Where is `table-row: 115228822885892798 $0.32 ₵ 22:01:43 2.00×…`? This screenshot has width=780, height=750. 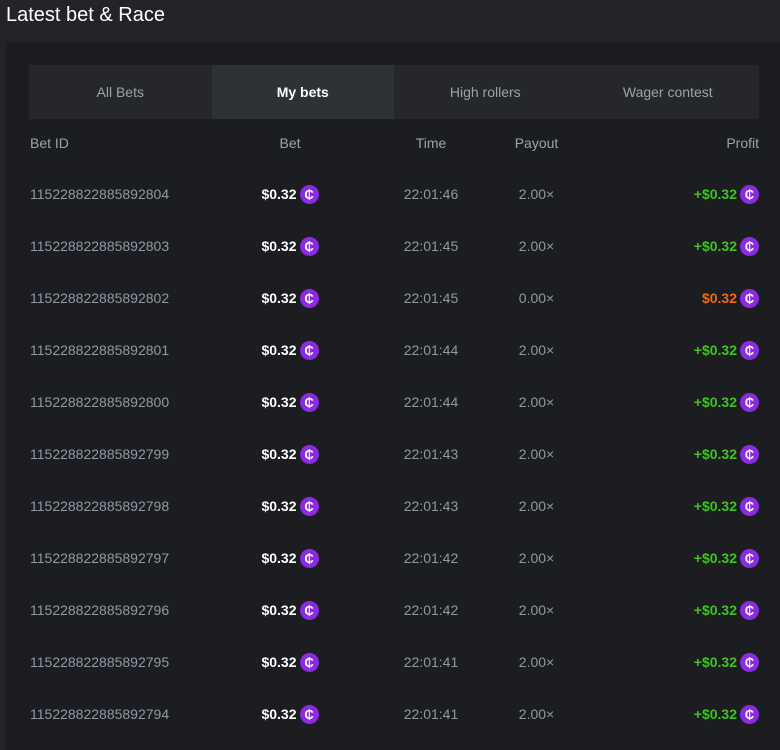
table-row: 115228822885892798 $0.32 ₵ 22:01:43 2.00×… is located at coordinates (394, 506).